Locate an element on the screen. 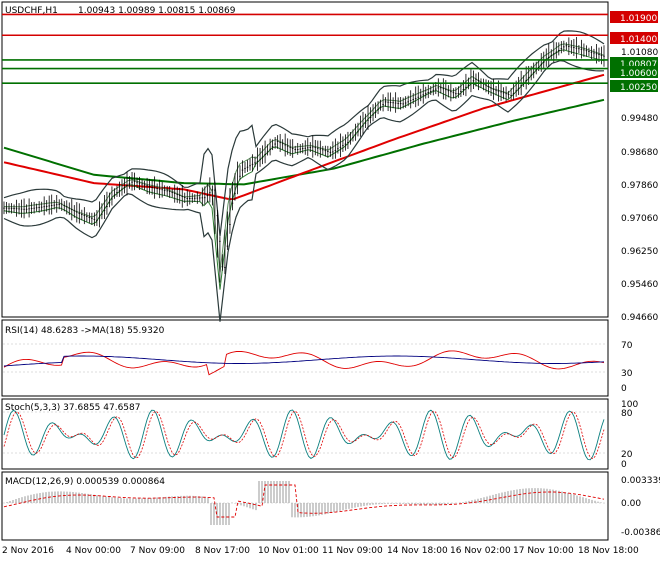  time-tick: 16 Nov 02:00 is located at coordinates (480, 551).